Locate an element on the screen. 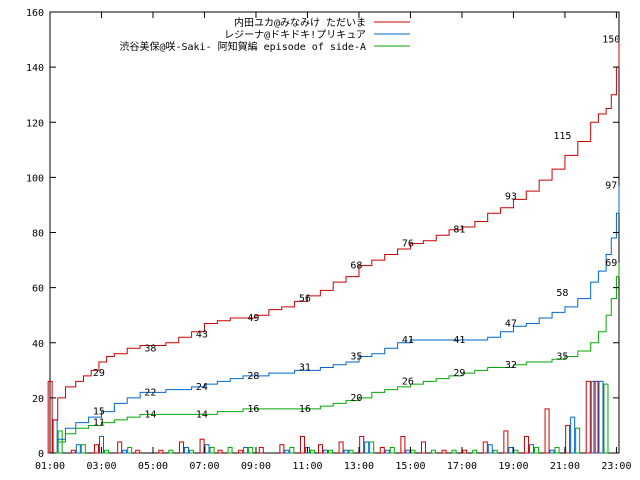 Image resolution: width=640 pixels, height=480 pixels. y-tick-label: 140 is located at coordinates (35, 68).